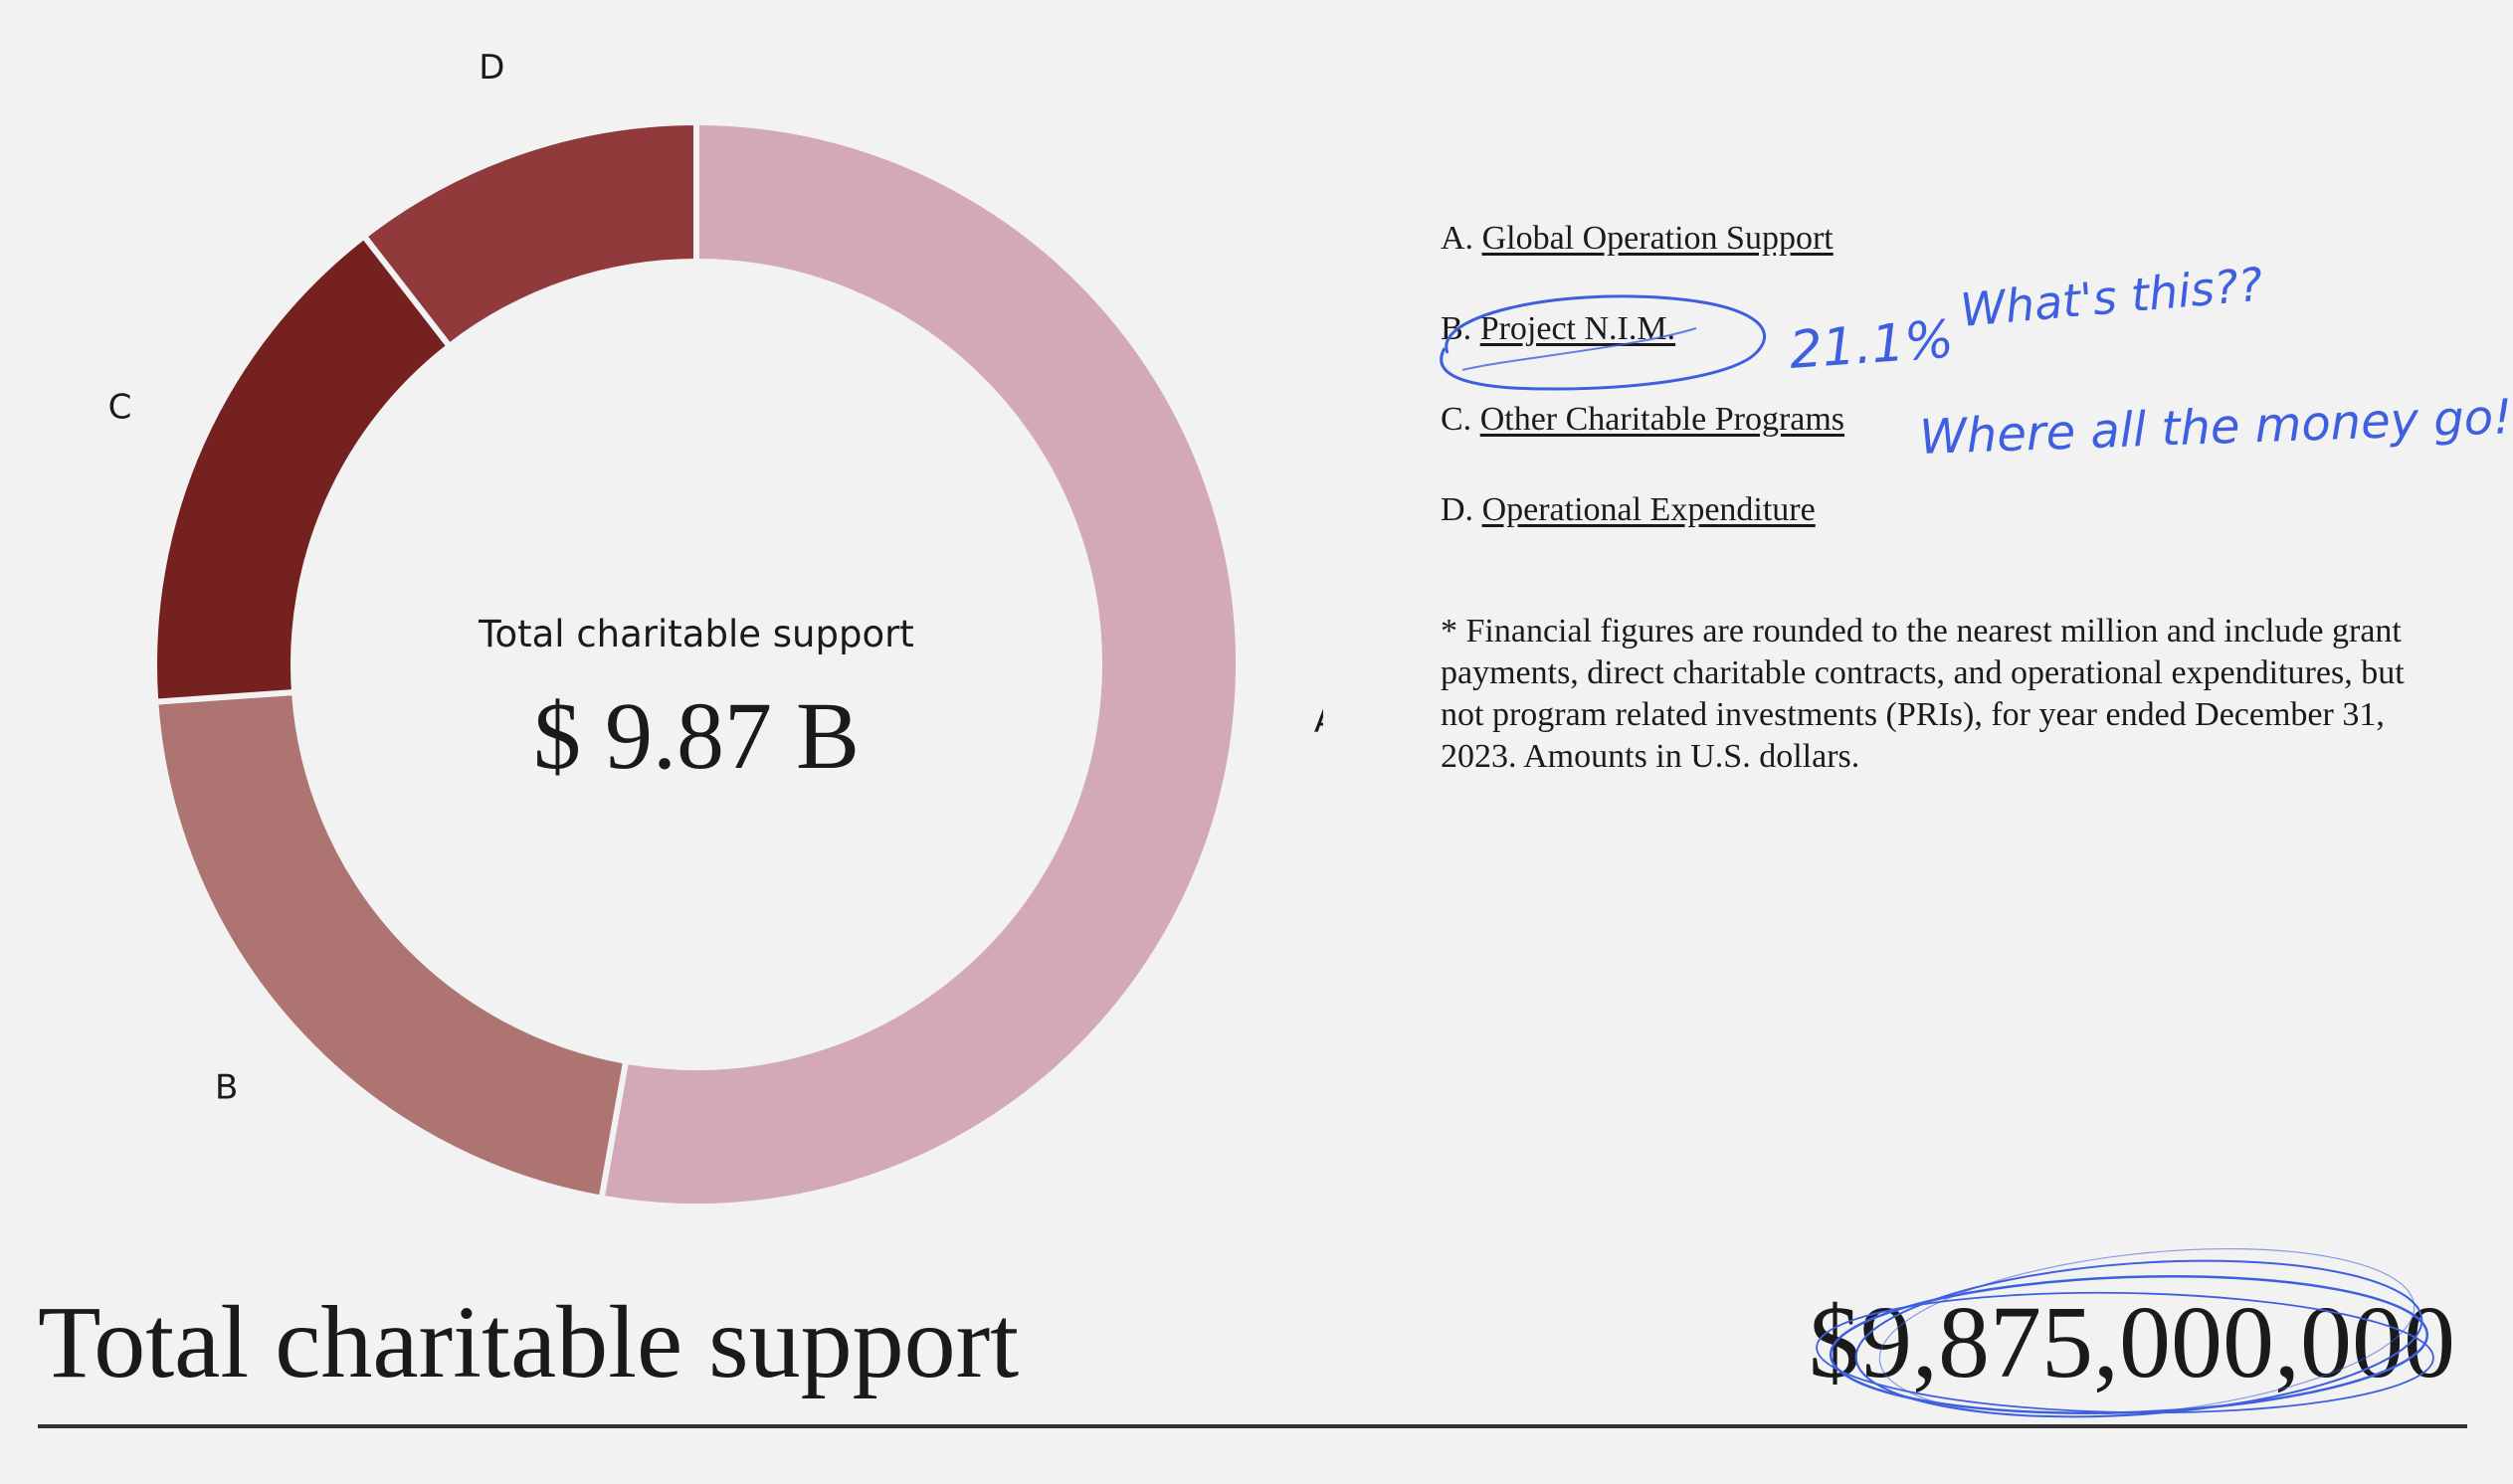 Image resolution: width=2513 pixels, height=1484 pixels. I want to click on center-value: $ 9.87 B, so click(696, 735).